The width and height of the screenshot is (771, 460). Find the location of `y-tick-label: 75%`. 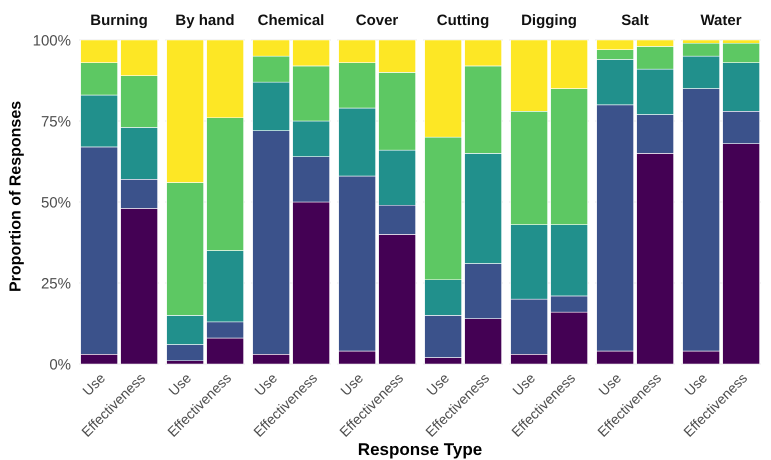

y-tick-label: 75% is located at coordinates (55, 121).